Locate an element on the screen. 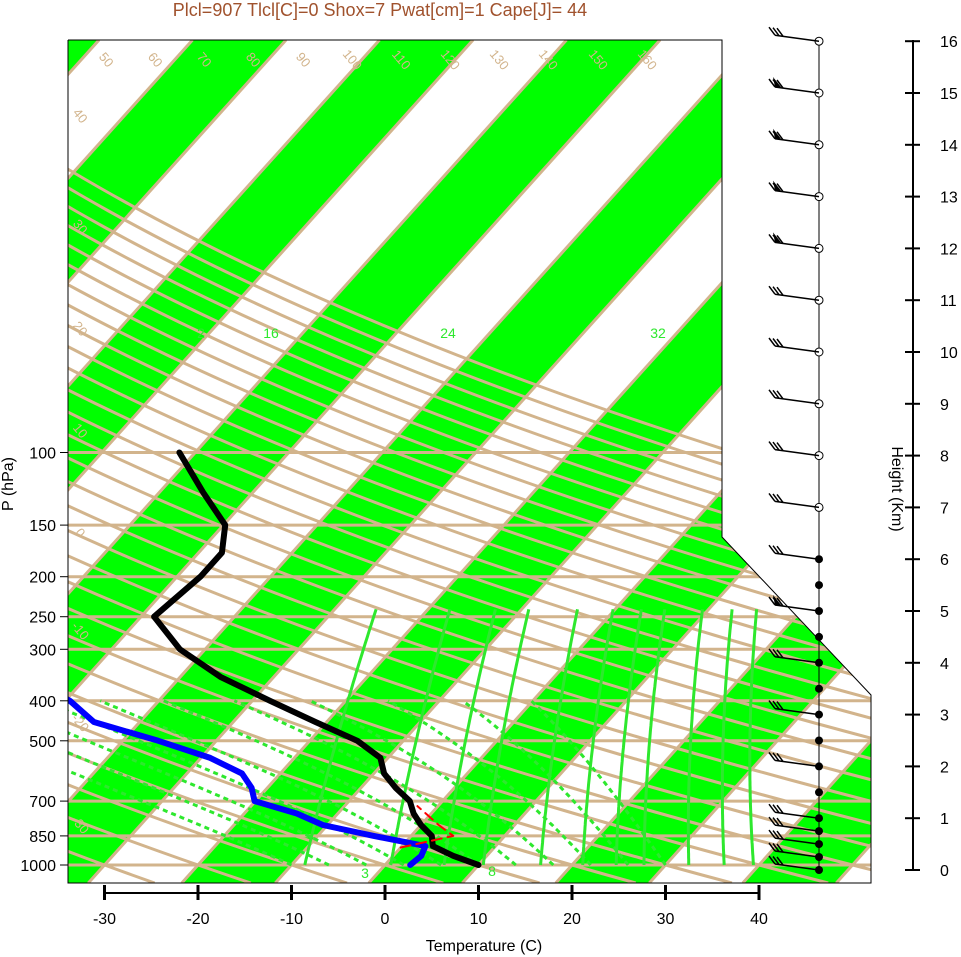 This screenshot has width=961, height=957. y-tick-label: 500 is located at coordinates (42, 742).